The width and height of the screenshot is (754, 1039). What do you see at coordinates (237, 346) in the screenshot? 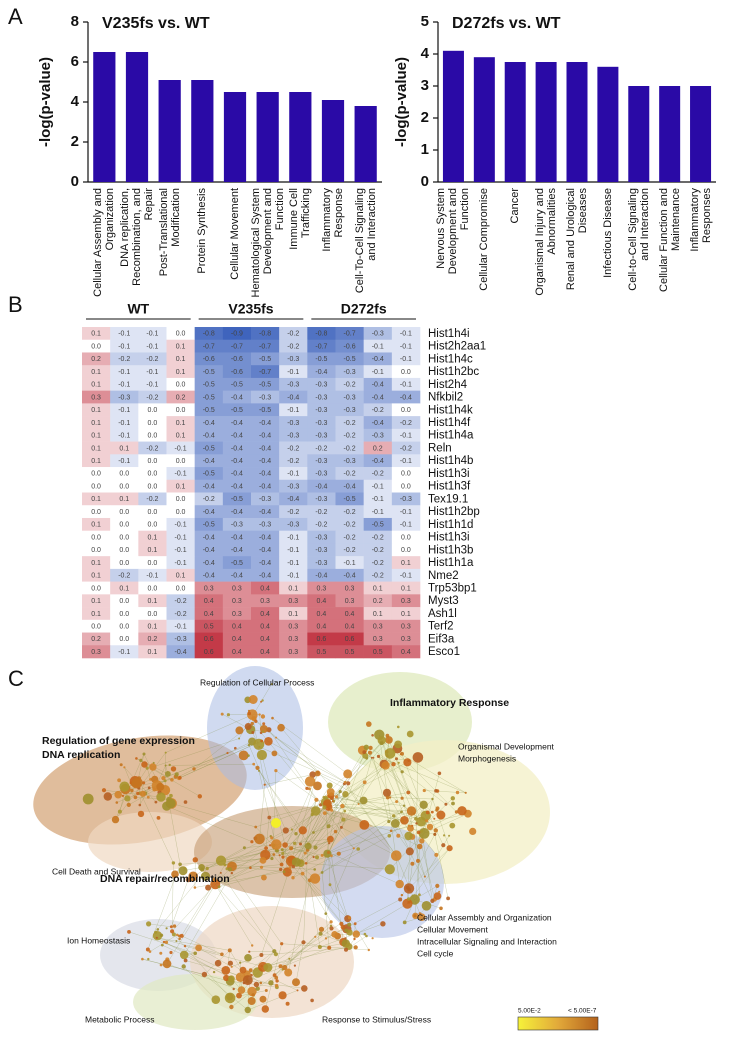
I see `cell-label: -0.7` at bounding box center [237, 346].